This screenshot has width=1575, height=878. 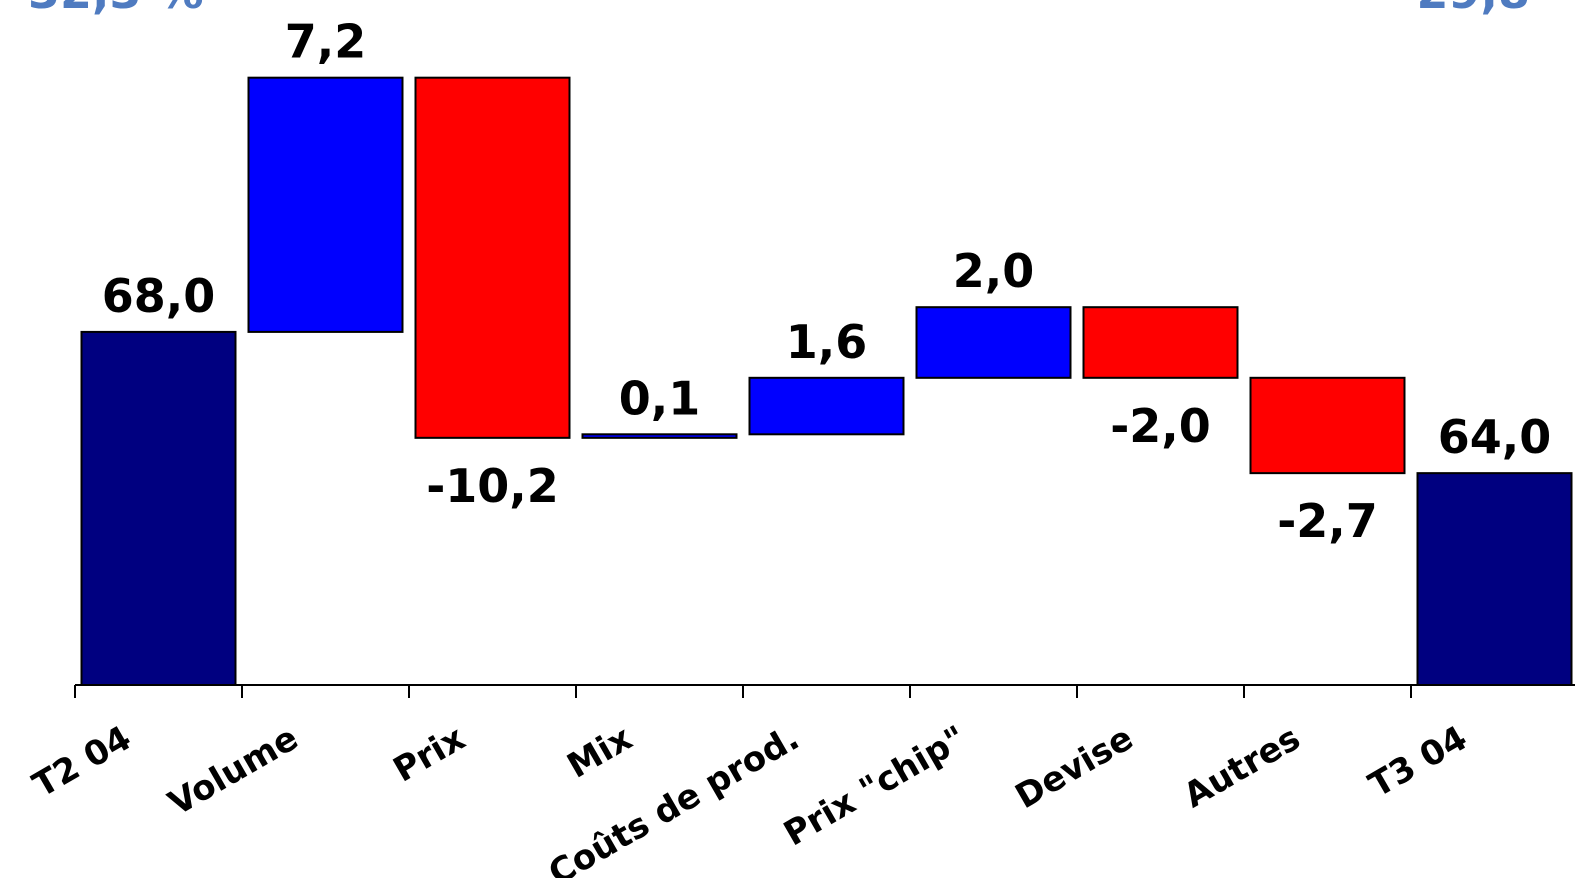 What do you see at coordinates (994, 271) in the screenshot?
I see `value-label: 2,0` at bounding box center [994, 271].